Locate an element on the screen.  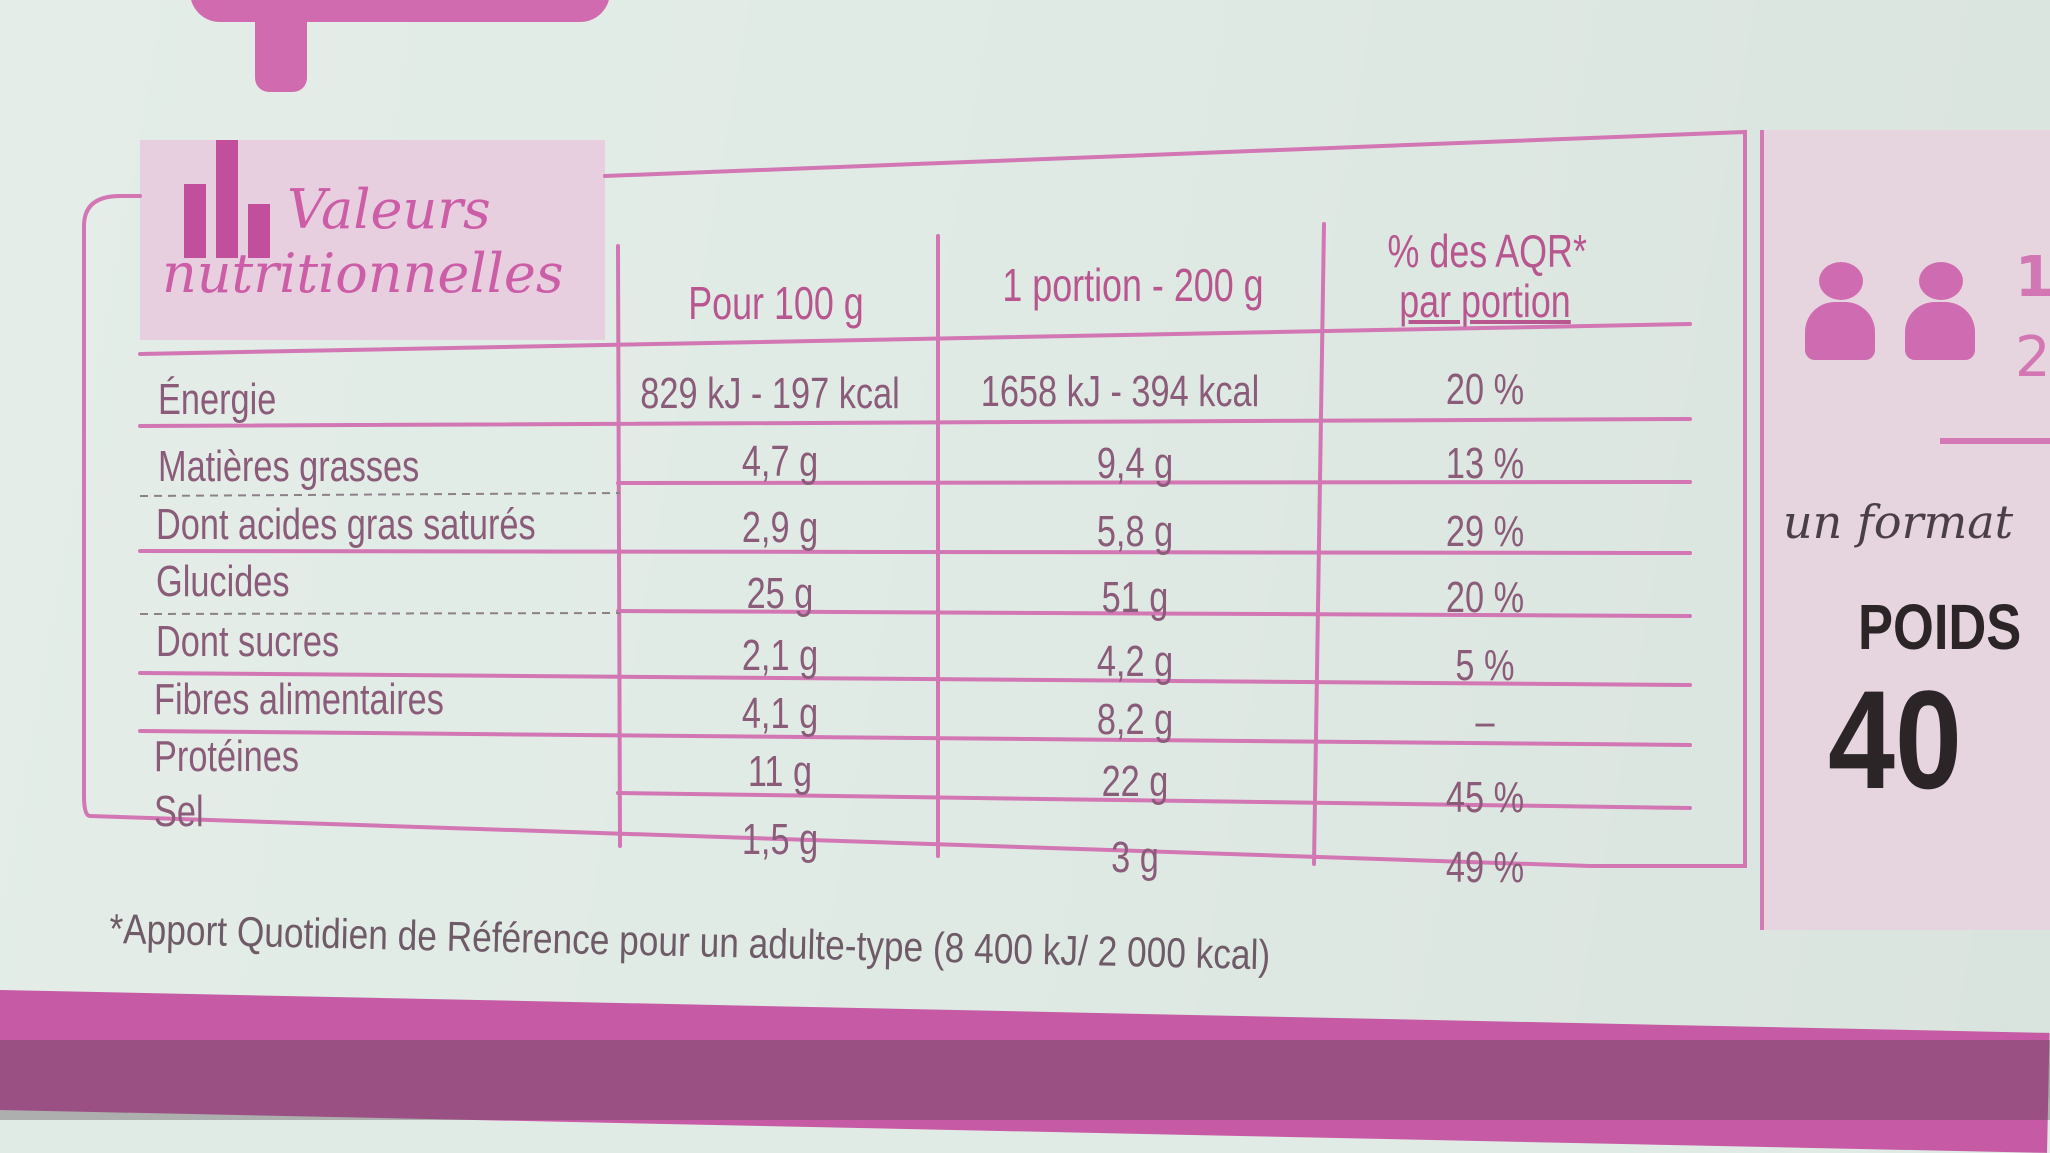
column-header-portion: 1 portion - 200 g is located at coordinates (1133, 285).